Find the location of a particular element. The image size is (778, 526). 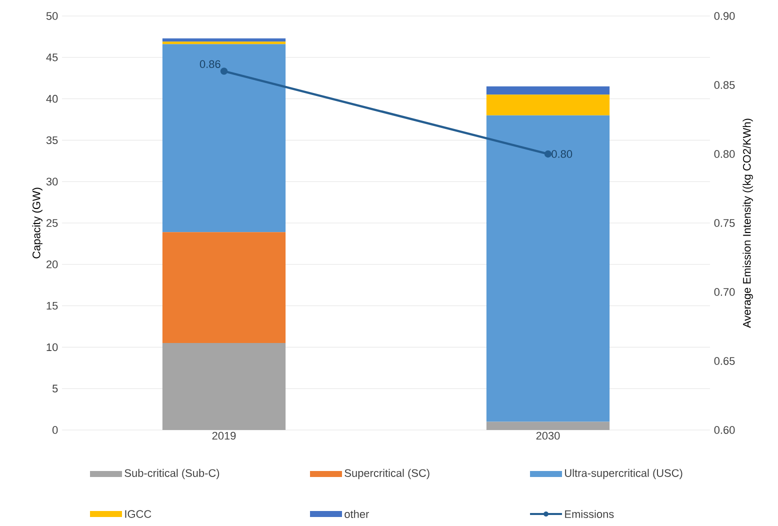

data-label: 0.86 is located at coordinates (210, 64).